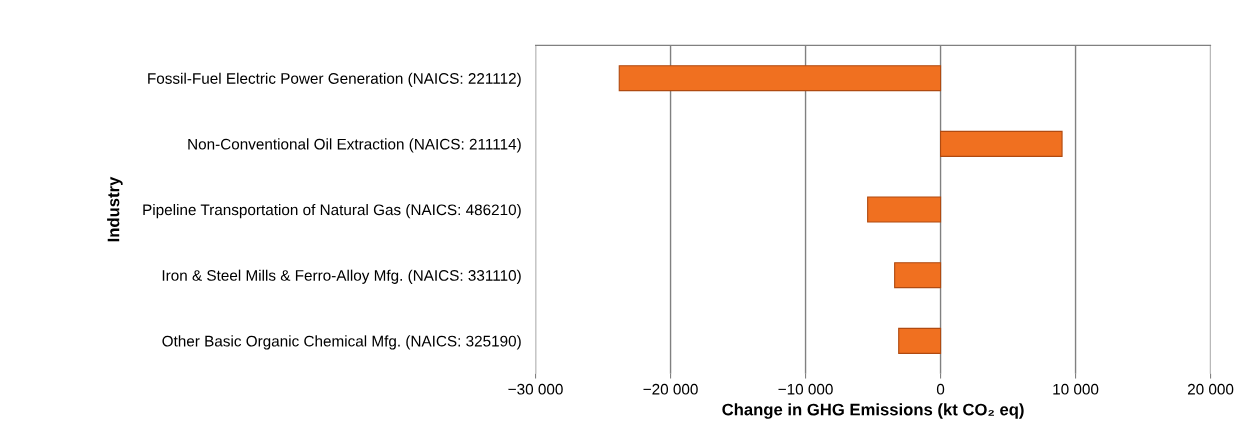 The height and width of the screenshot is (432, 1234). Describe the element at coordinates (115, 209) in the screenshot. I see `y-axis-title: Industry` at that location.